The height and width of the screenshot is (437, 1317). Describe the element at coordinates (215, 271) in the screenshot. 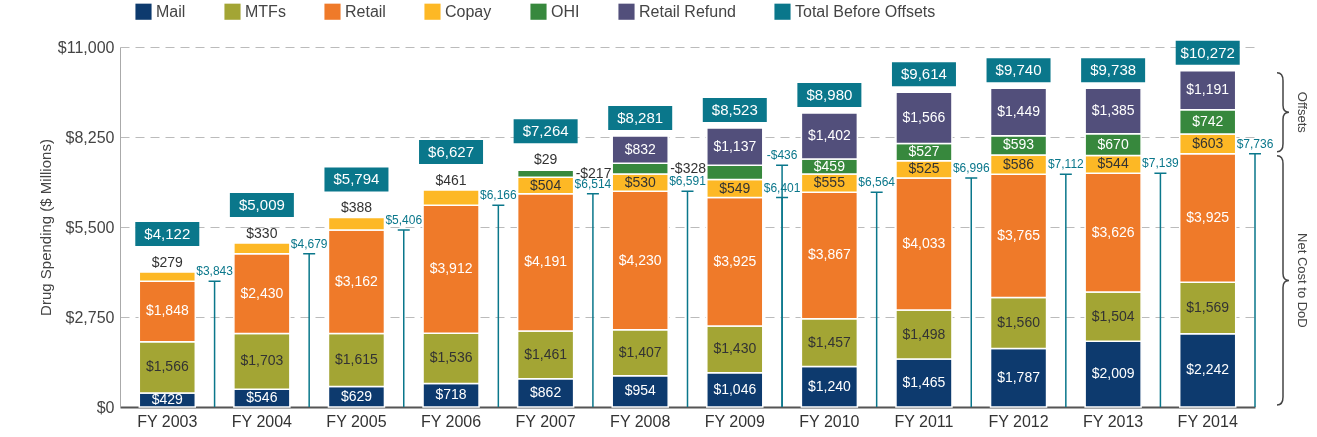

I see `annotation: $3,843` at that location.